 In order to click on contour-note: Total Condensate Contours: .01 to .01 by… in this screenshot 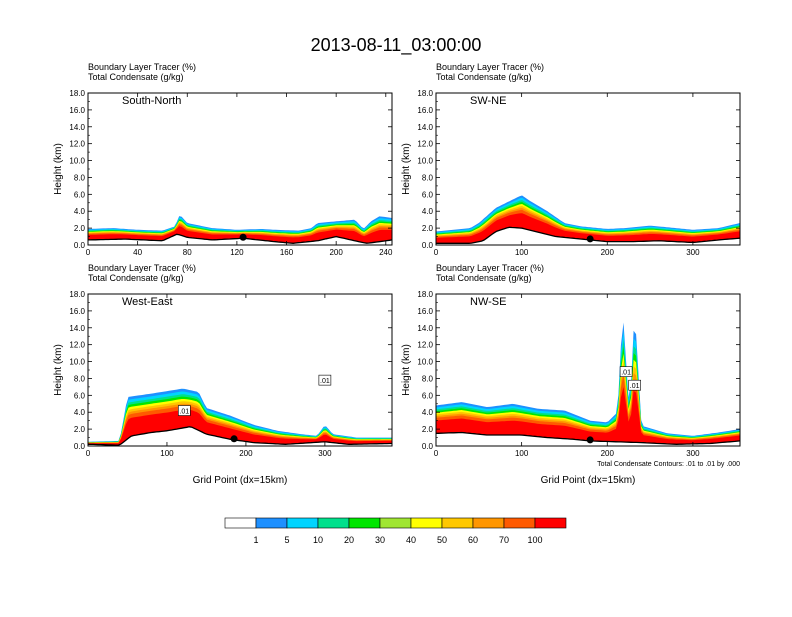, I will do `click(668, 464)`.